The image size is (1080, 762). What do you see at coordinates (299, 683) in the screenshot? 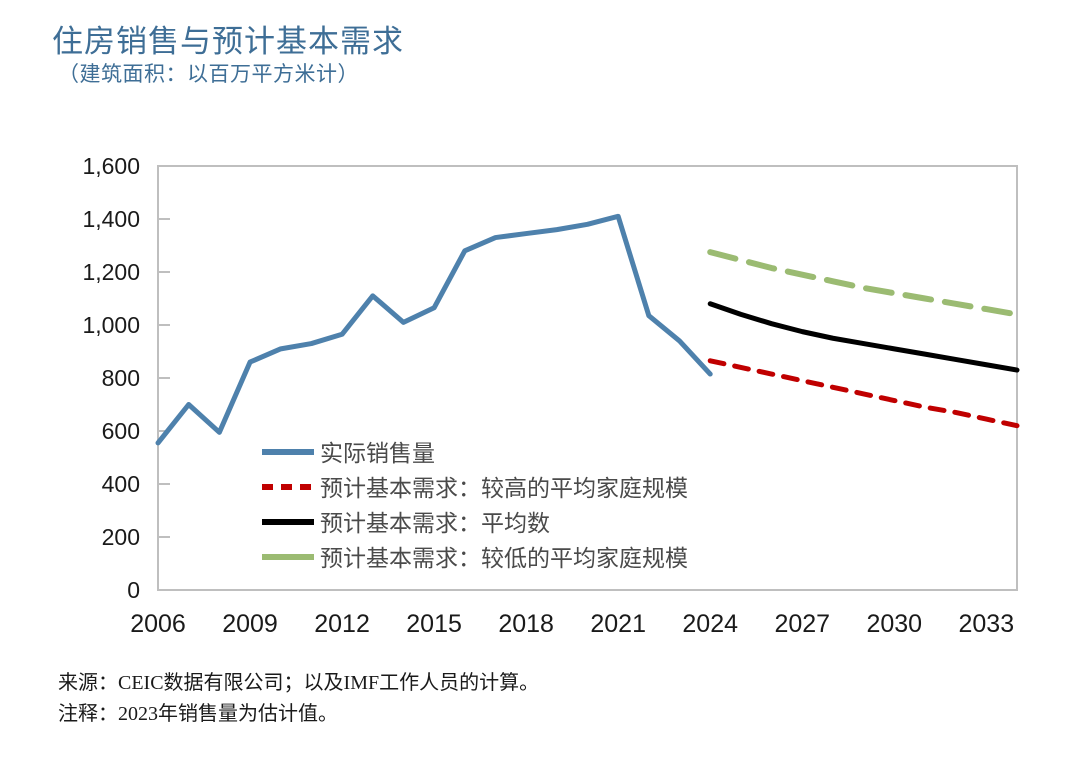
I see `source-note: 来源：CEIC数据有限公司；以及IMF工作人员的计算。` at bounding box center [299, 683].